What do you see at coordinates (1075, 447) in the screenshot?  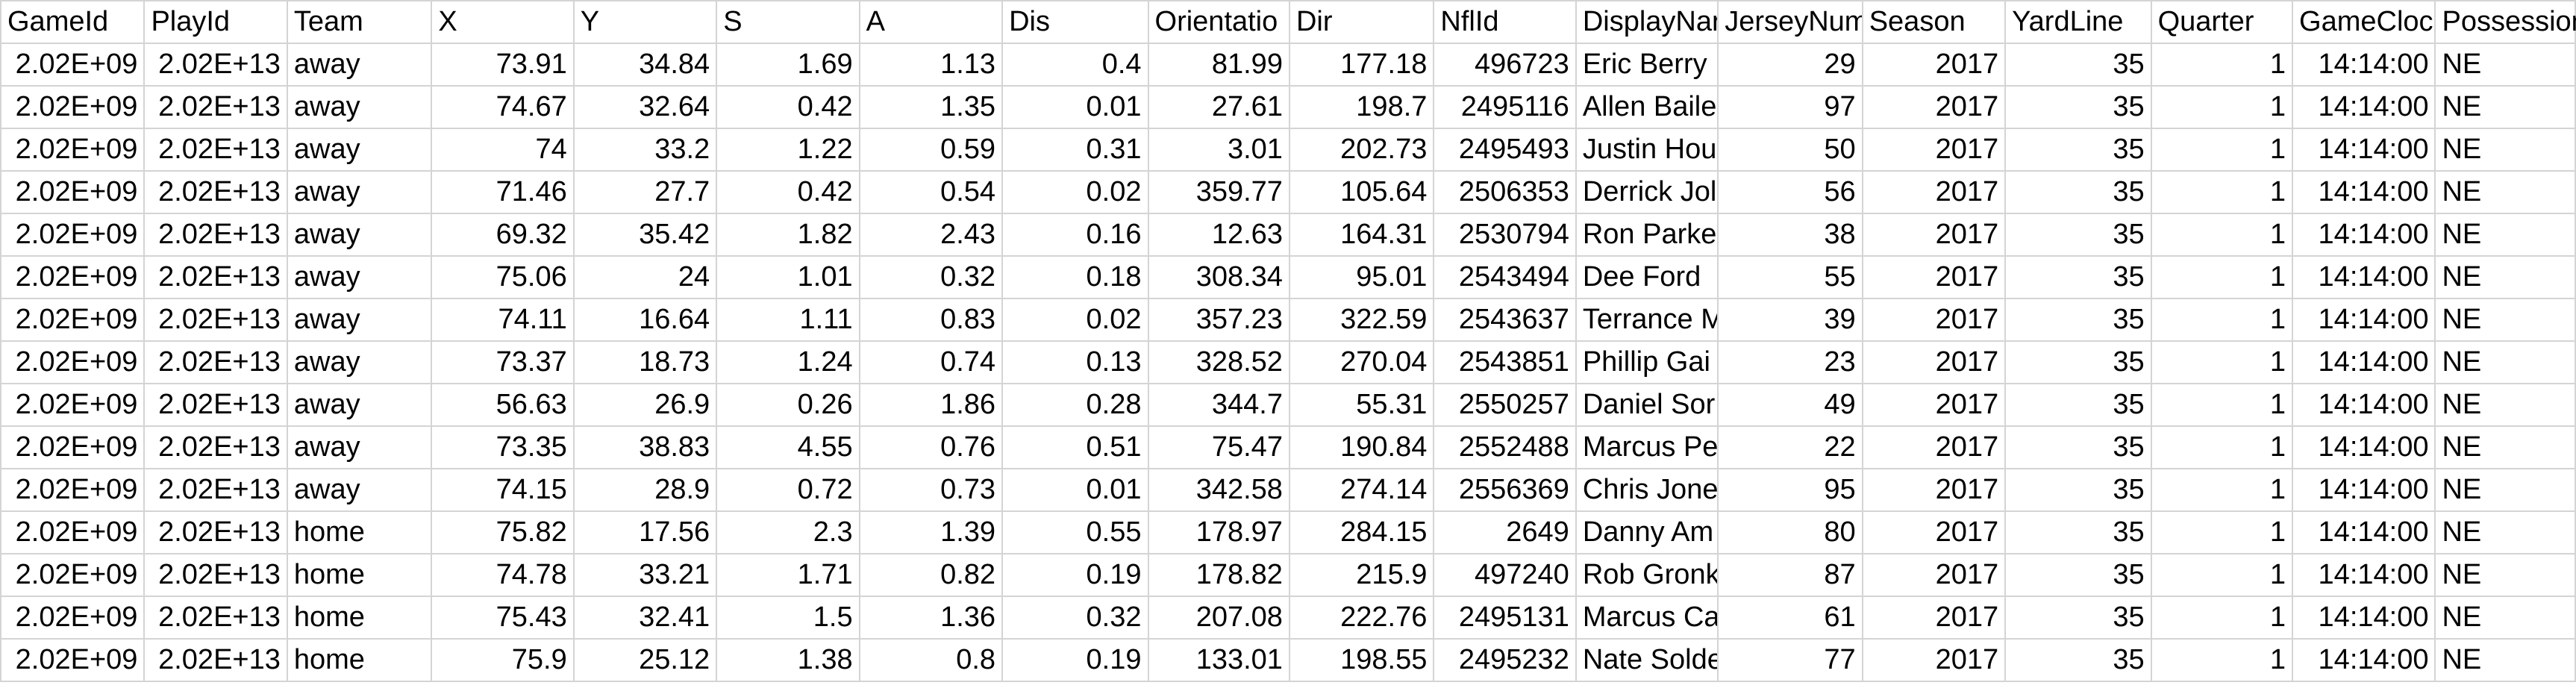 I see `cell: 0.51` at bounding box center [1075, 447].